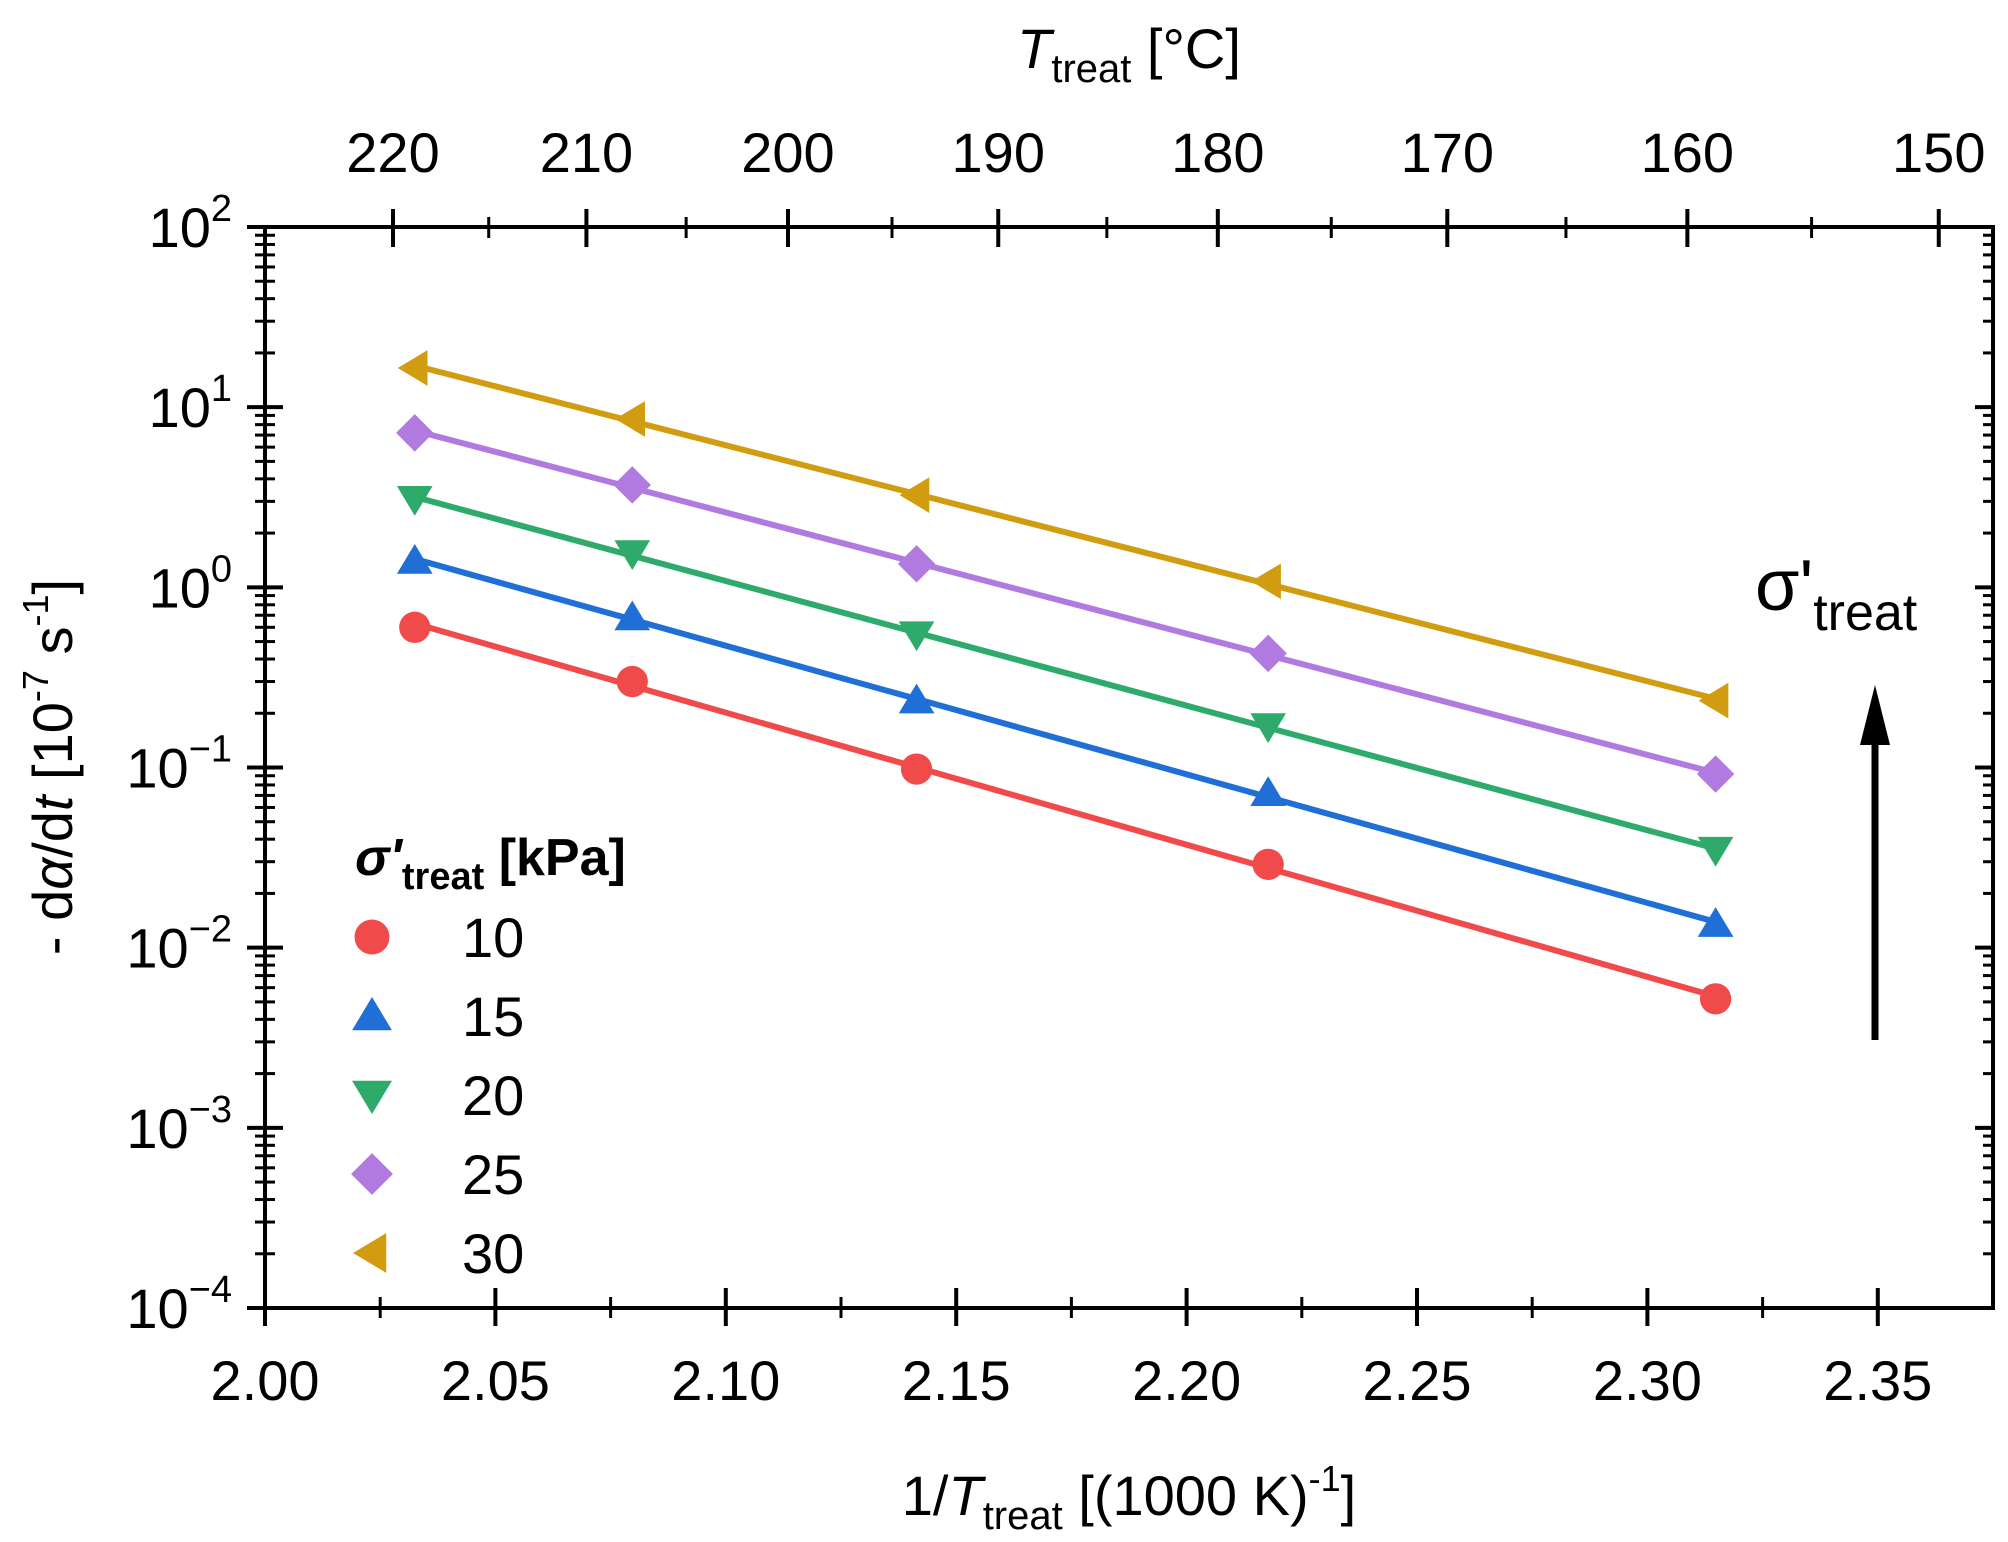 The height and width of the screenshot is (1542, 2008). I want to click on top-tick-label: 150, so click(1938, 152).